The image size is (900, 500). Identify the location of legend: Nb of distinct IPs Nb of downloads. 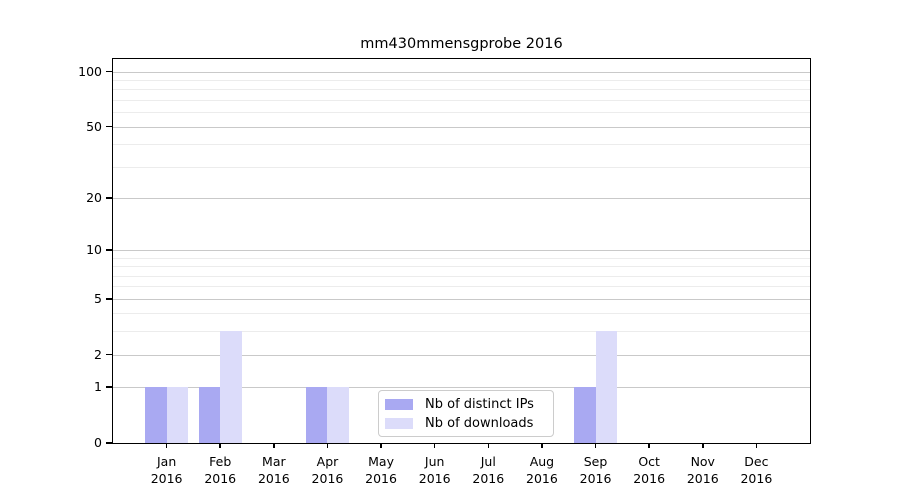
(466, 413).